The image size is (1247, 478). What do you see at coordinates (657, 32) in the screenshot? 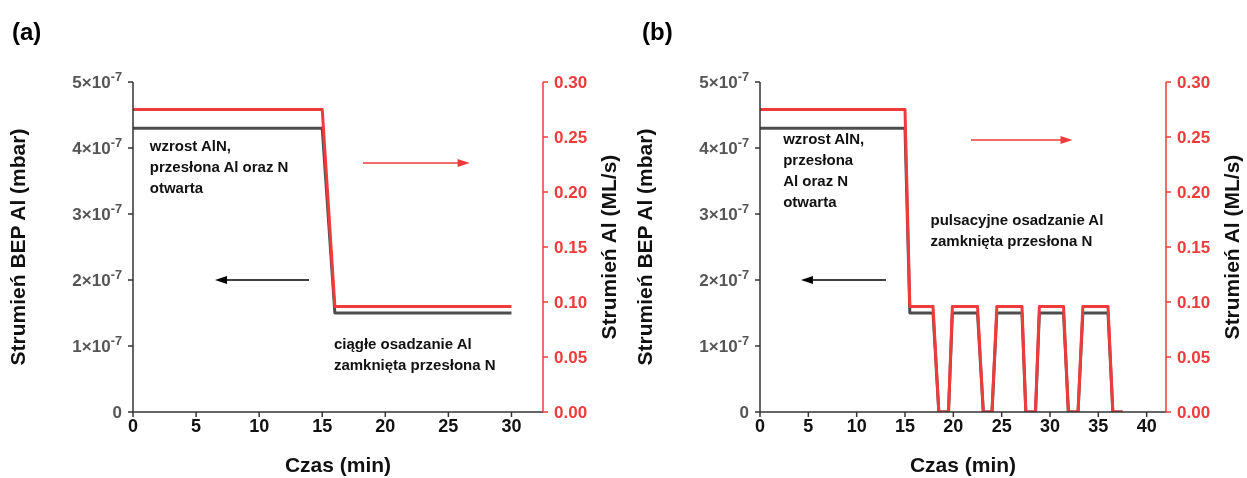
I see `chart-title: (b)` at bounding box center [657, 32].